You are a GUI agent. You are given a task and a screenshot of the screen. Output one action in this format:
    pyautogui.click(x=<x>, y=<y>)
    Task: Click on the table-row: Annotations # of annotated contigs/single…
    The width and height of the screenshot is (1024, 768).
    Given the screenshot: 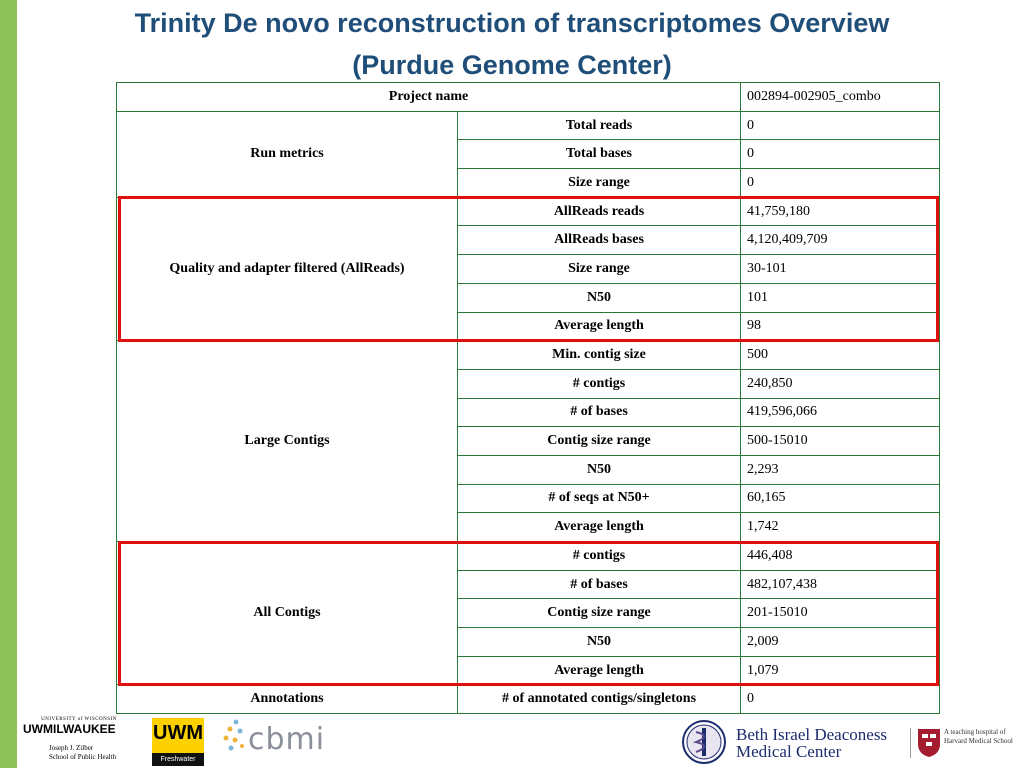 What is the action you would take?
    pyautogui.click(x=528, y=699)
    